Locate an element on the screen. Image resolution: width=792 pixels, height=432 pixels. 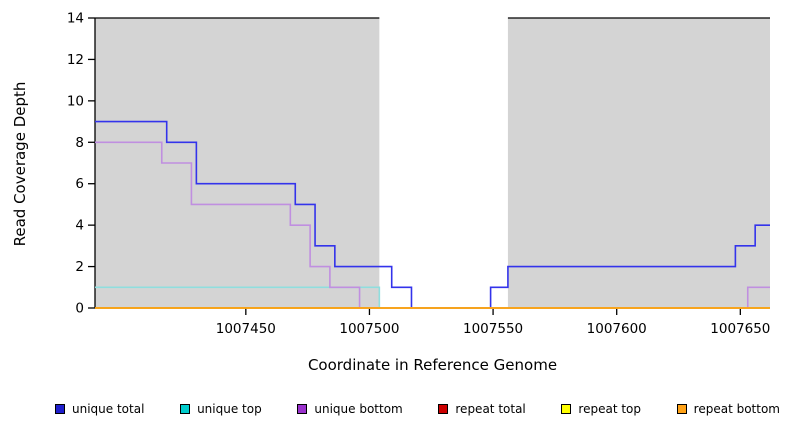
legend-item-unique-top: unique top is located at coordinates (221, 409).